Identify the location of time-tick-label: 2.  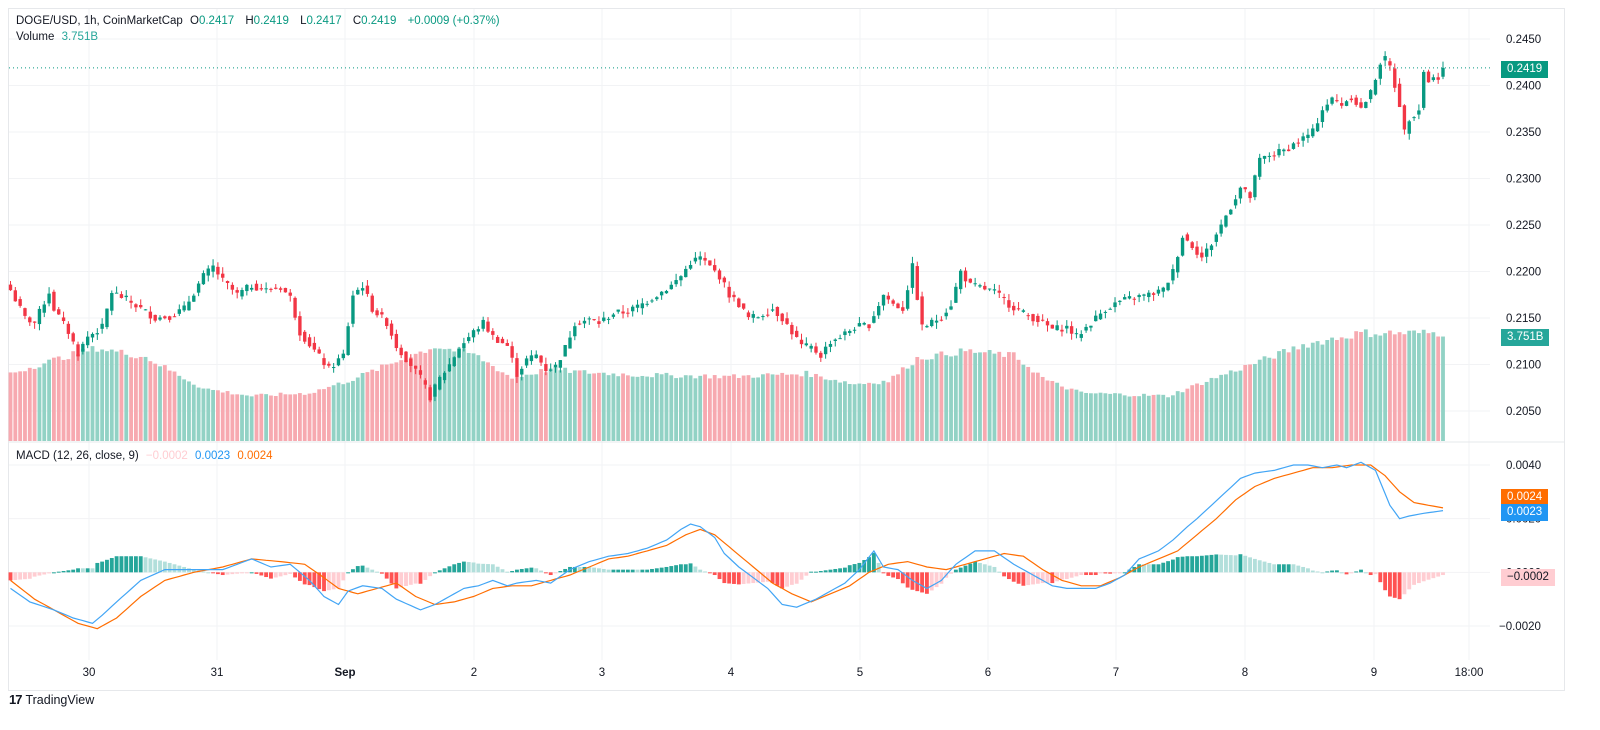
(474, 673).